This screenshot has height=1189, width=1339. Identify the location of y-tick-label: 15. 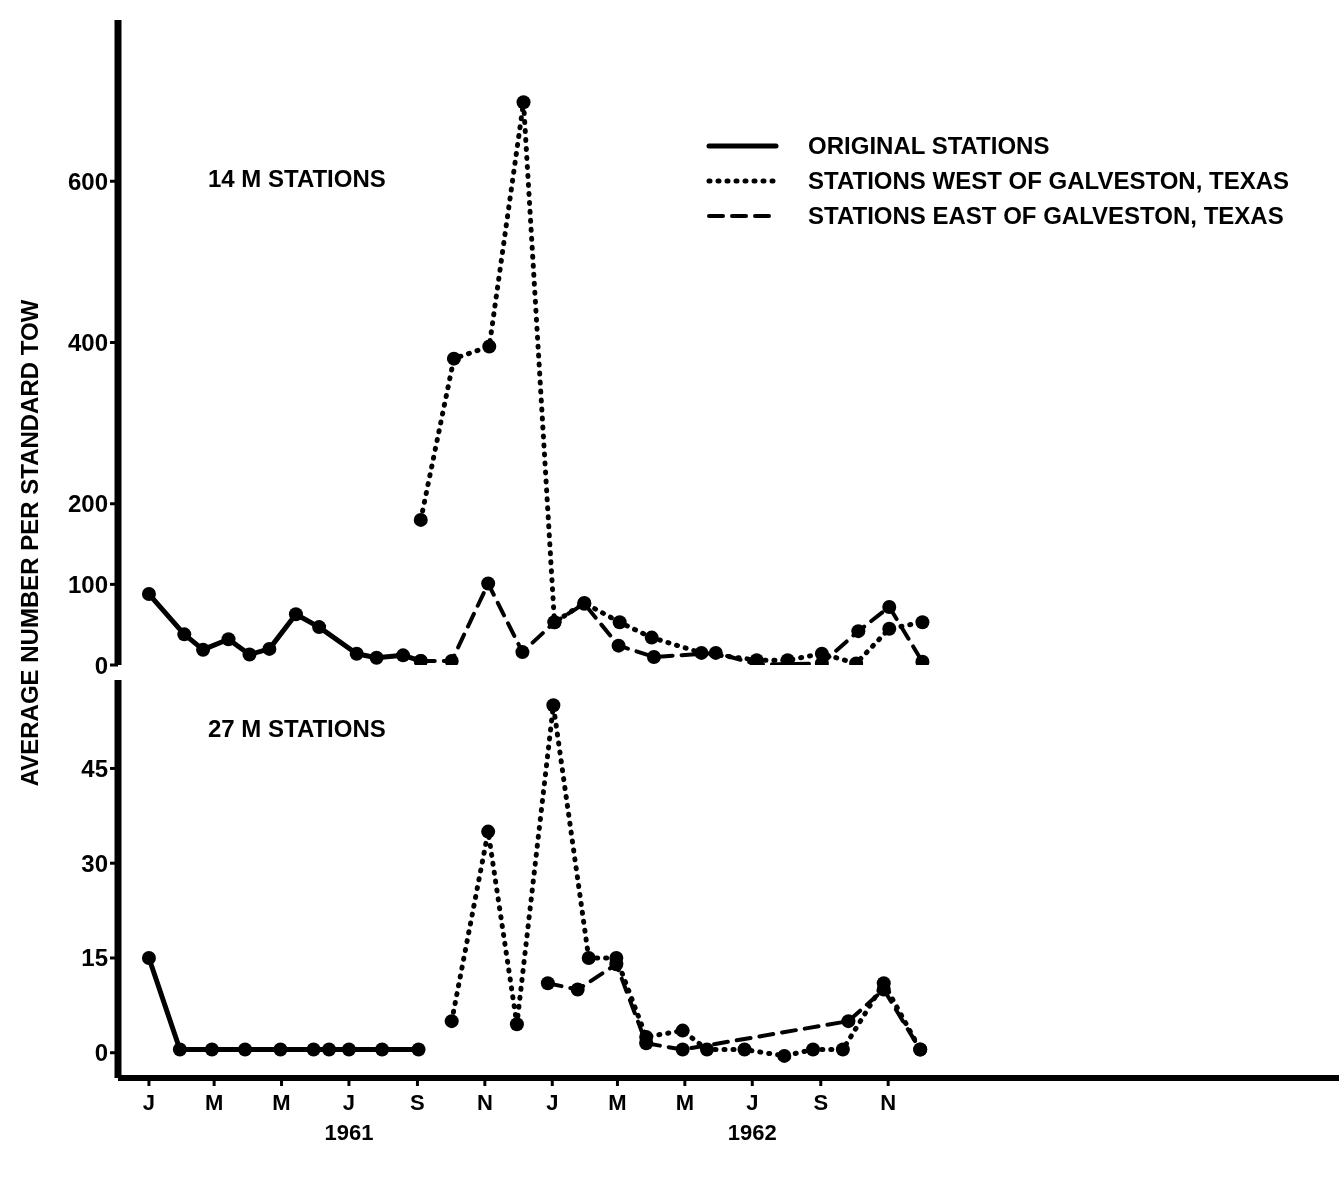
(94, 958).